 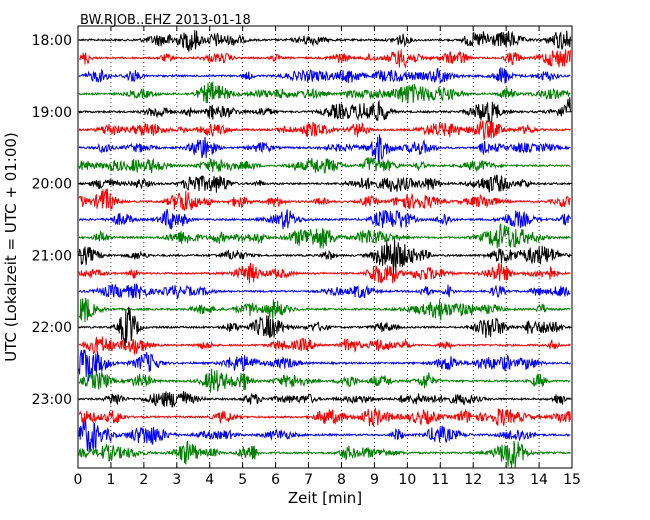 What do you see at coordinates (165, 20) in the screenshot?
I see `chart-title: BW.RJOB..EHZ 2013-01-18` at bounding box center [165, 20].